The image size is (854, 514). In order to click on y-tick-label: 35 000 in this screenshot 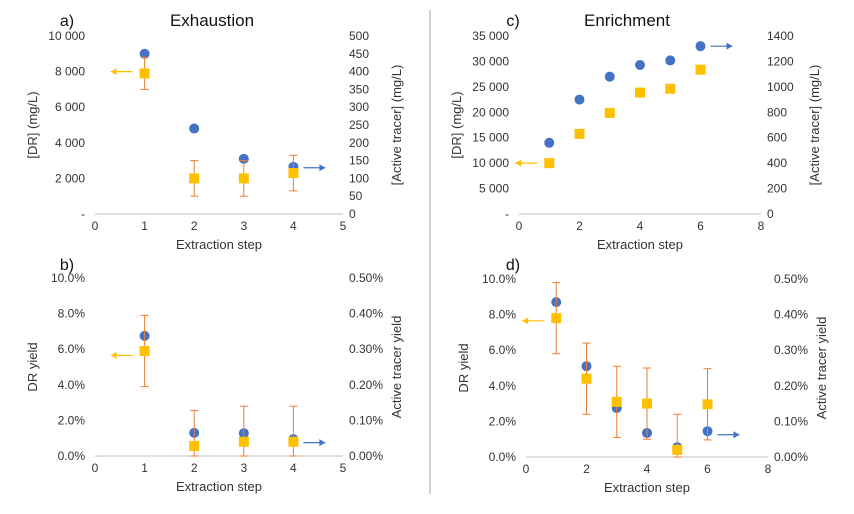, I will do `click(490, 36)`.